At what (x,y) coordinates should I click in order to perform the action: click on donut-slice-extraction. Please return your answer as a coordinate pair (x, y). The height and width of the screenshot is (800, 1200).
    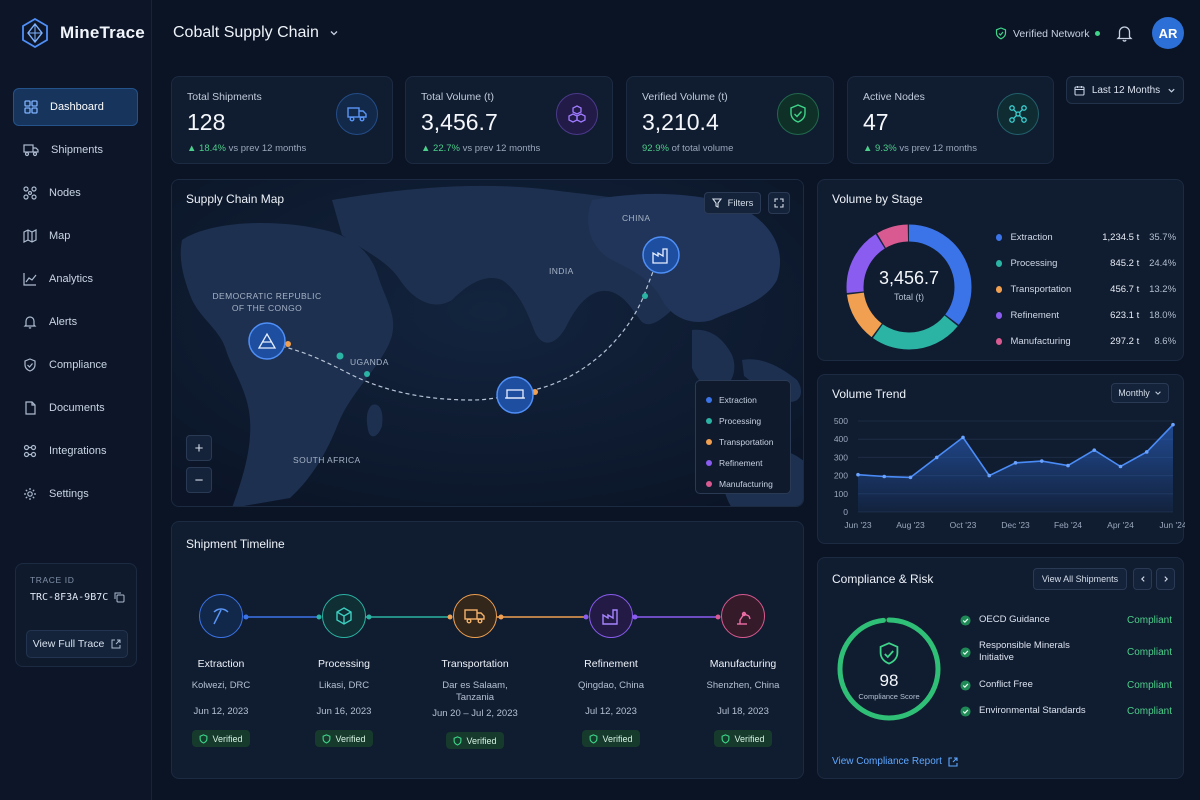
    Looking at the image, I should click on (909, 287).